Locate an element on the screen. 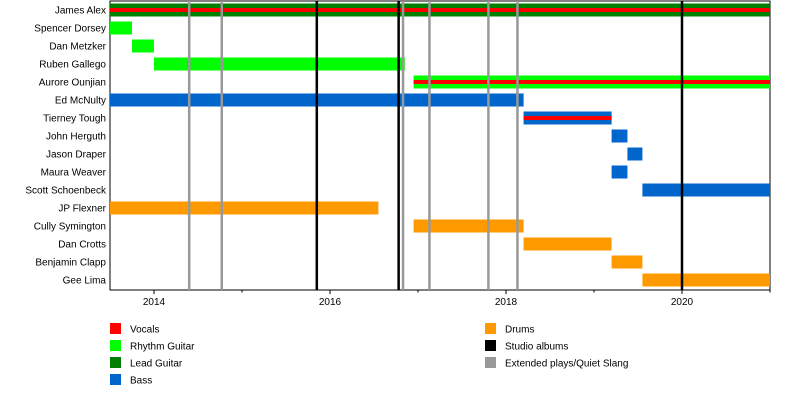 The width and height of the screenshot is (800, 400). x-tick-label-2014: 2014 is located at coordinates (154, 302).